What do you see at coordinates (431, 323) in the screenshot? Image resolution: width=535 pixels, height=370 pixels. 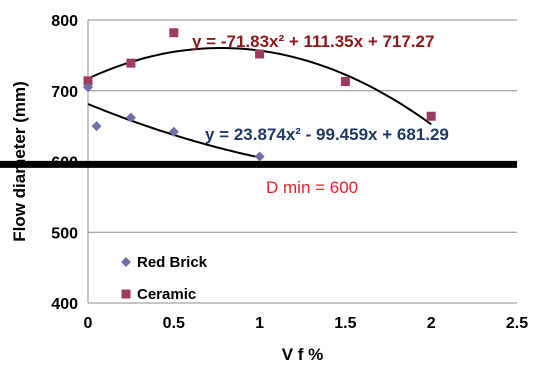 I see `x-tick-label: 2` at bounding box center [431, 323].